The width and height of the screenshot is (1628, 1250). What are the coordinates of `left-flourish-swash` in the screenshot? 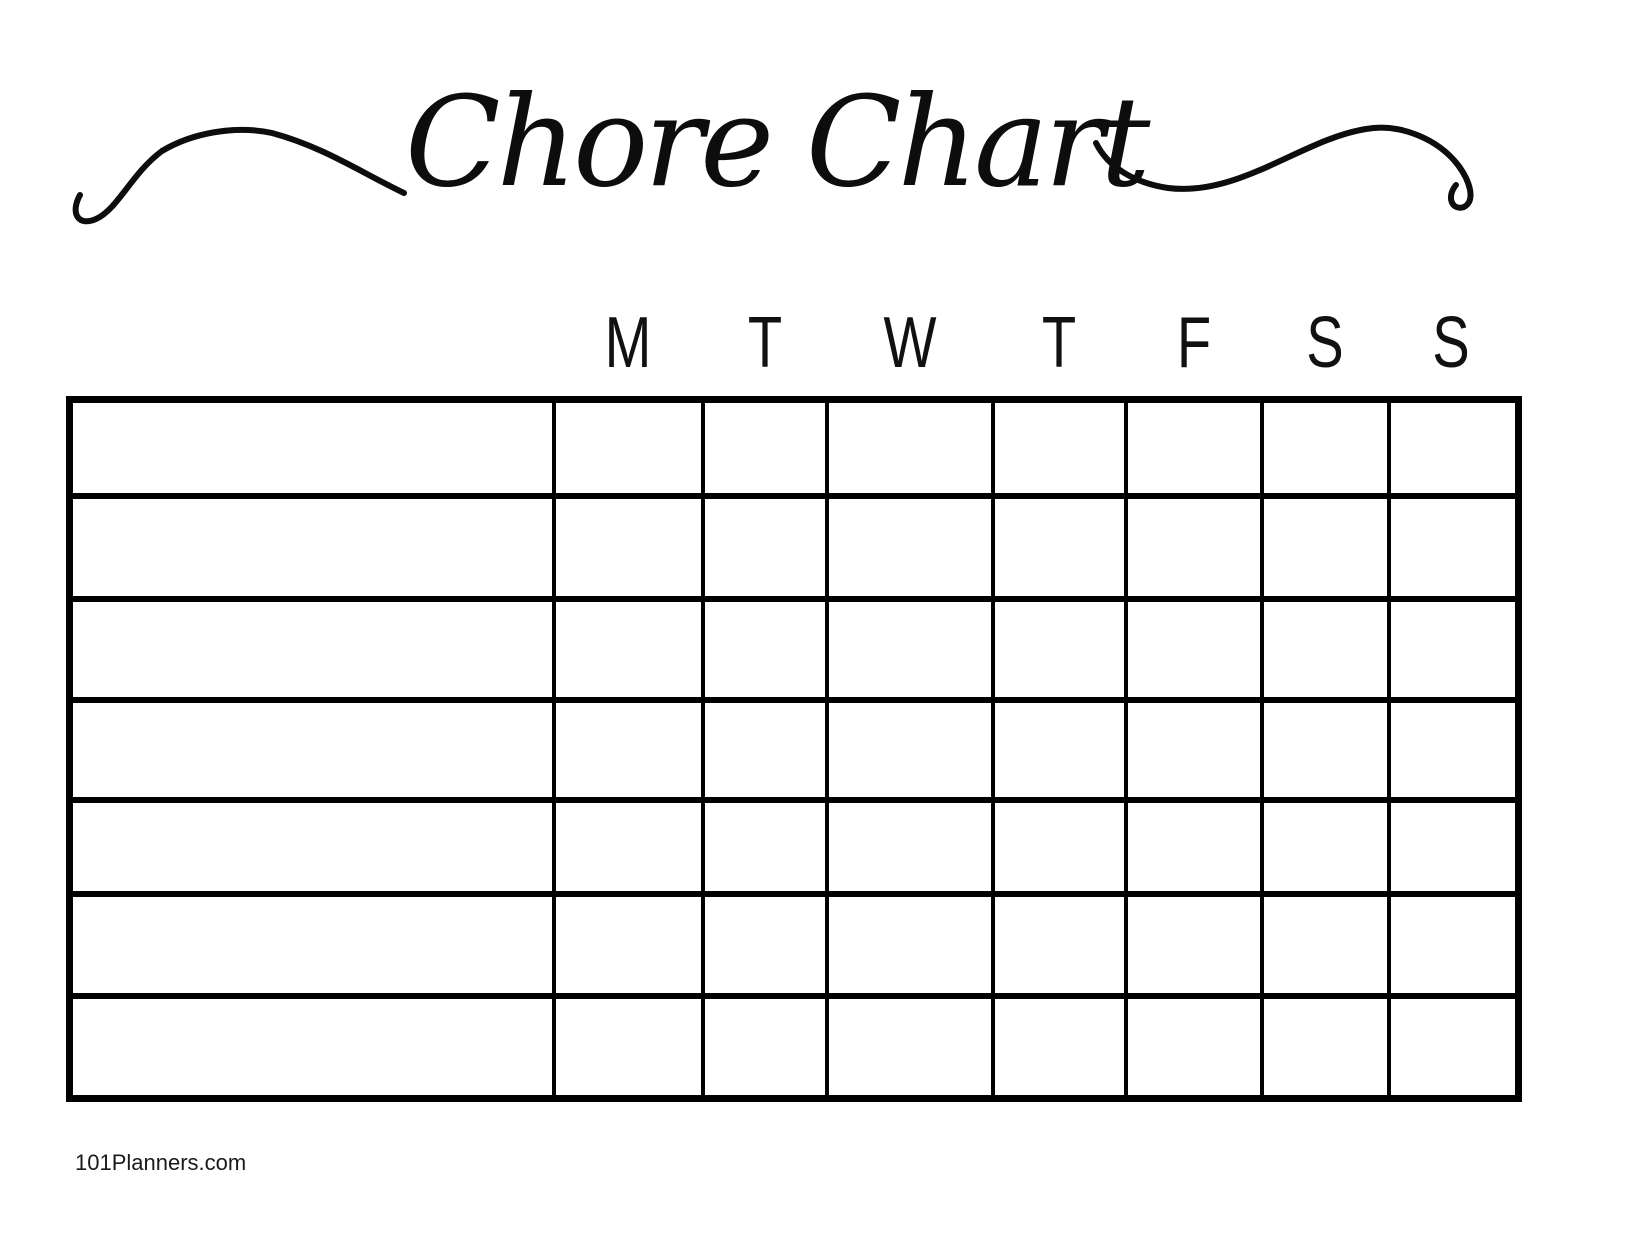 It's located at (239, 175).